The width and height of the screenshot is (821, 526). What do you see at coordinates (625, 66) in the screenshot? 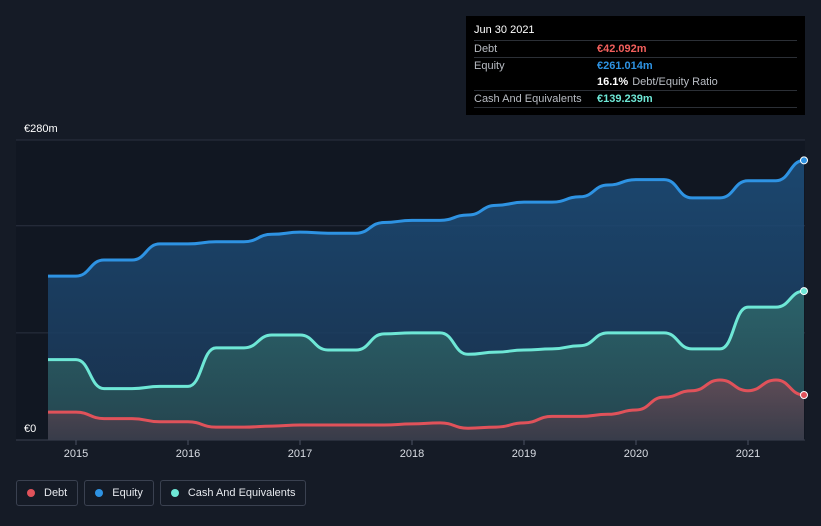
I see `tooltip-equity-value: €261.014m` at bounding box center [625, 66].